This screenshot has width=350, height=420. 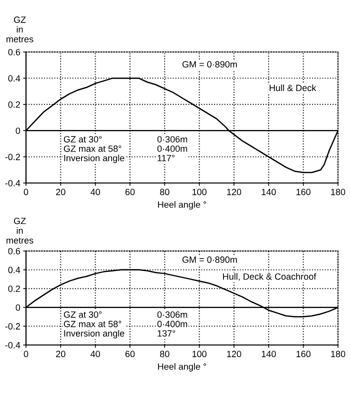 I want to click on annotation: Hull & Deck, so click(x=293, y=88).